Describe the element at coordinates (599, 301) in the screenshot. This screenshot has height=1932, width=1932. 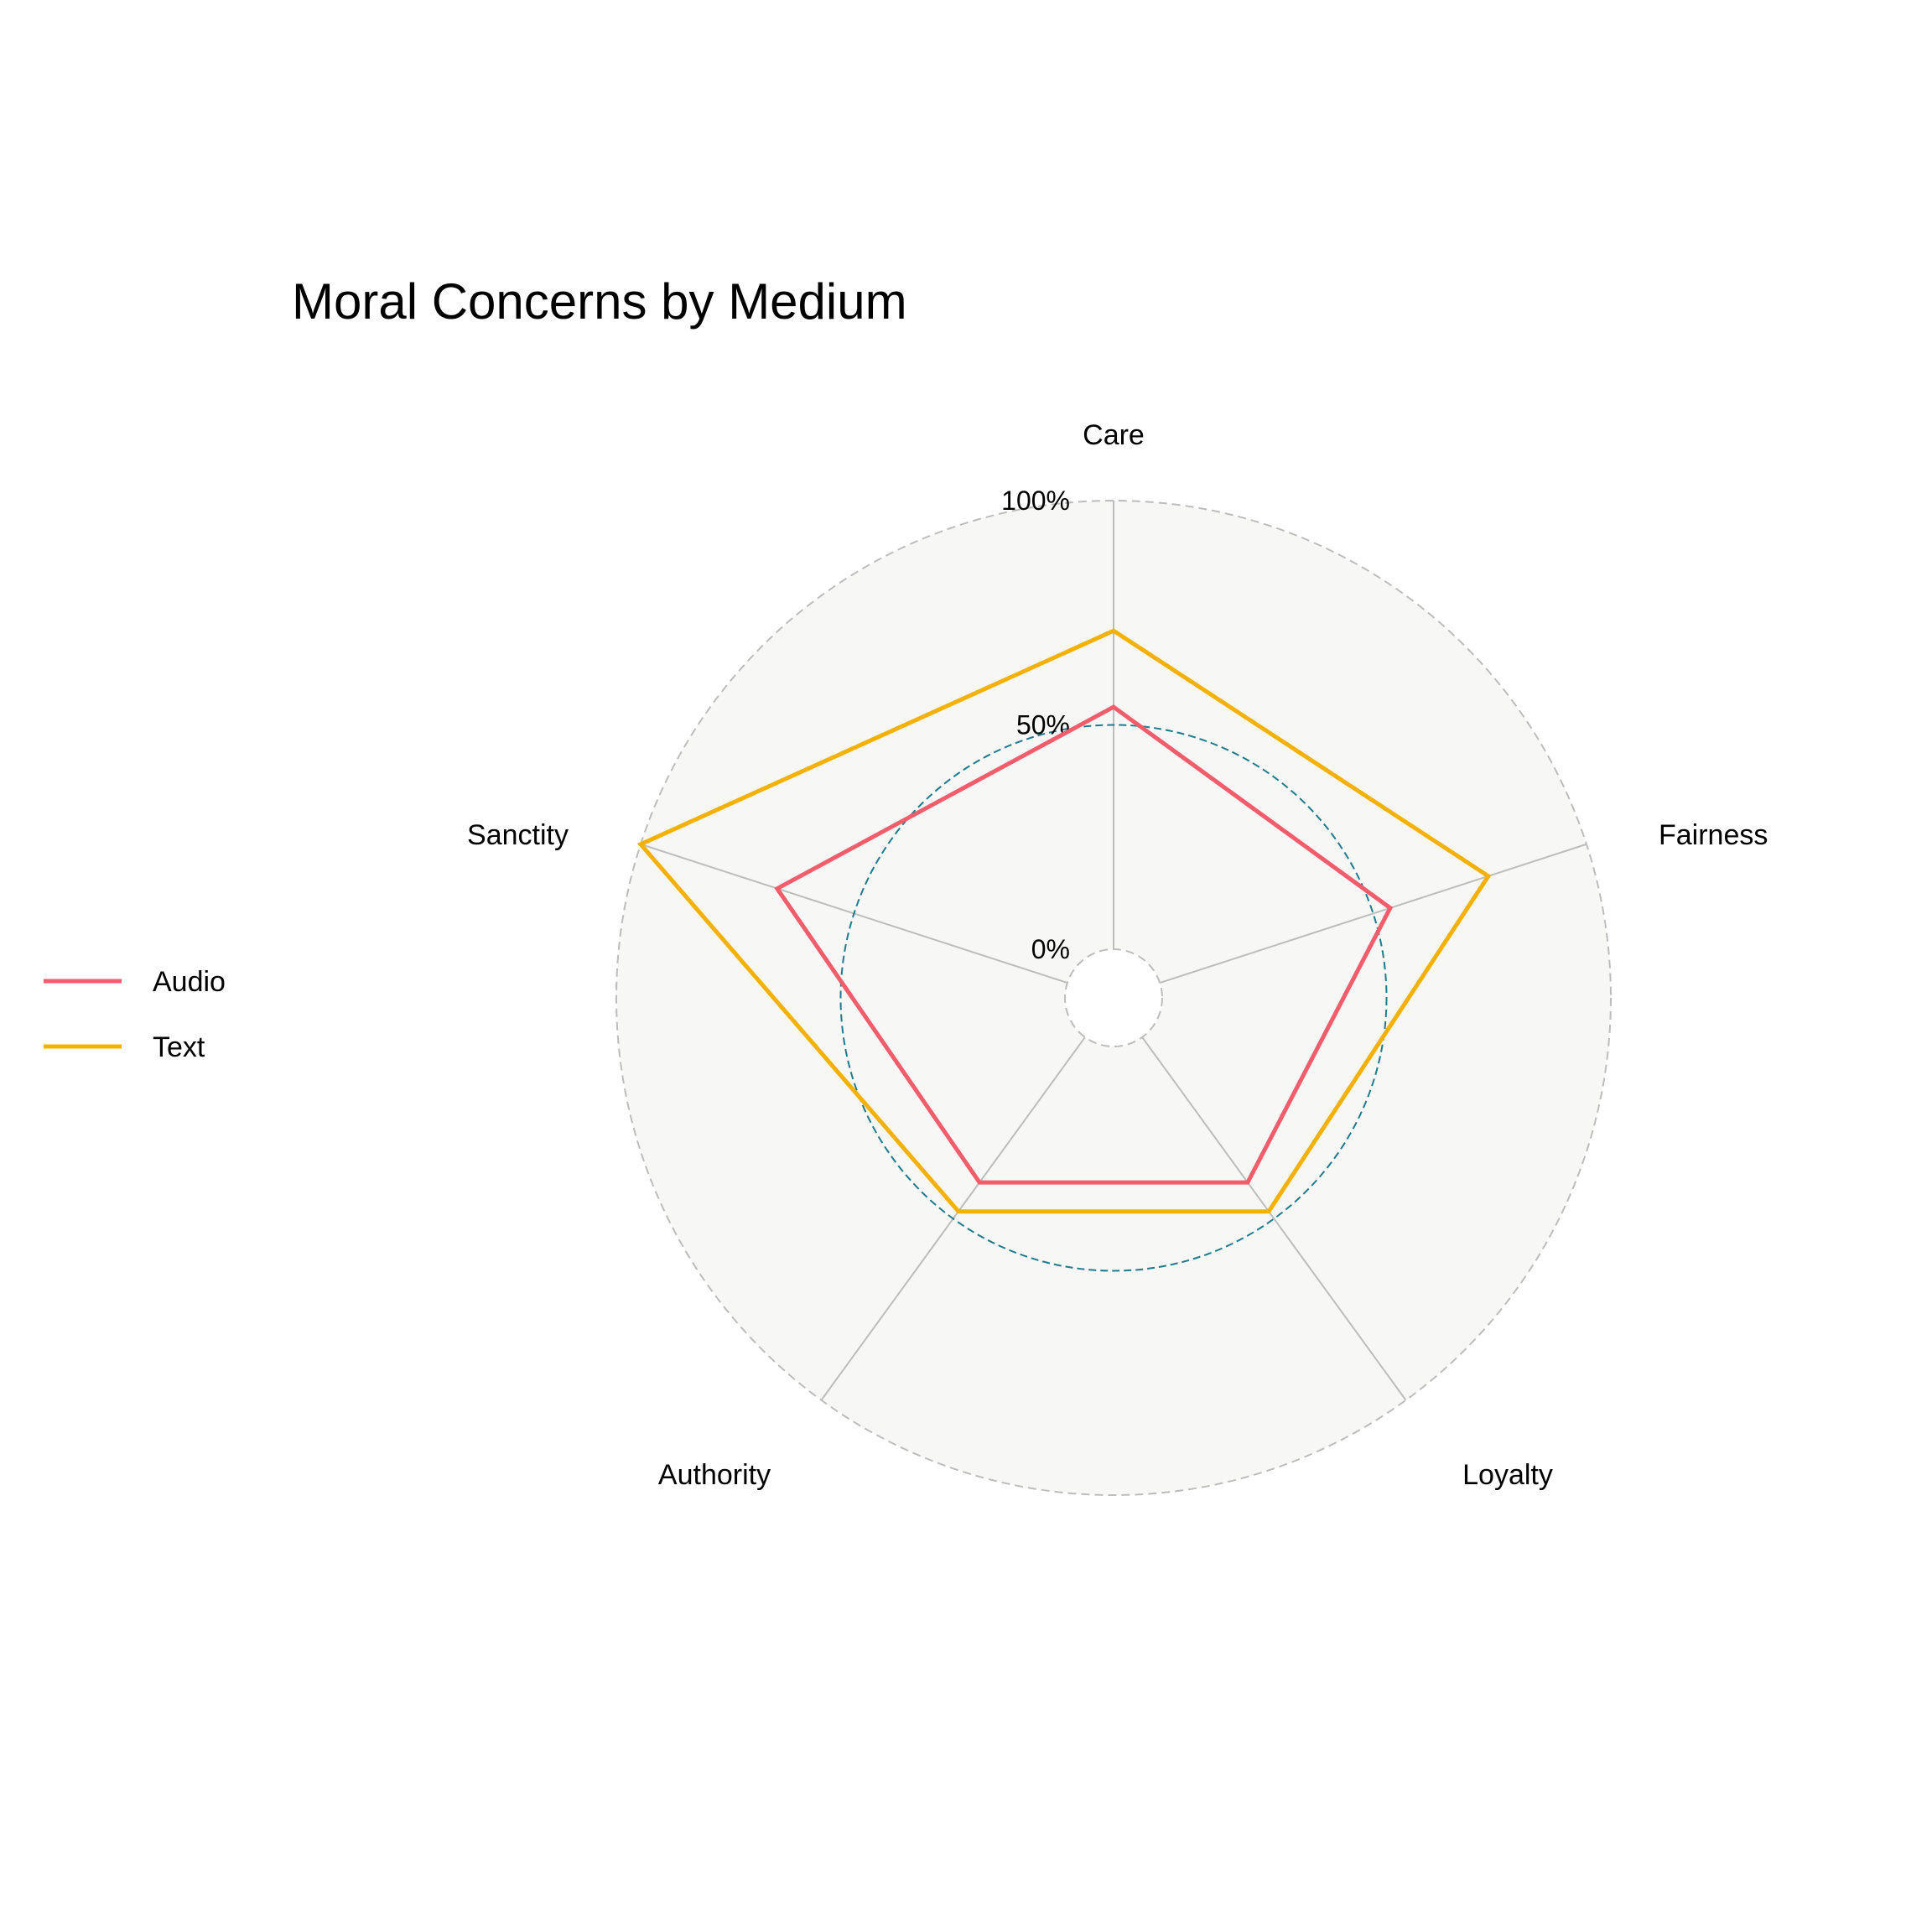
I see `chart-title: Moral Concerns by Medium` at that location.